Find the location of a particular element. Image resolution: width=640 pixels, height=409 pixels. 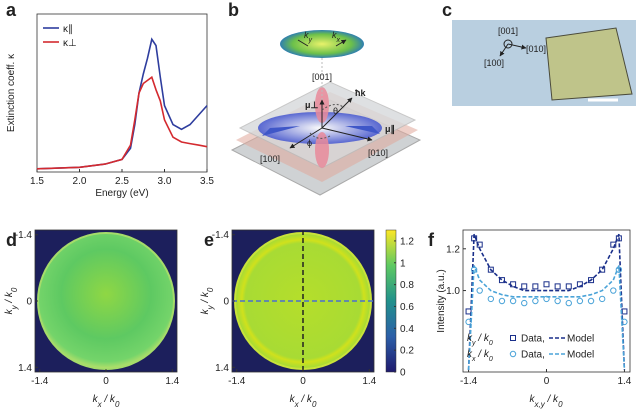

panel-letter: d is located at coordinates (11, 240).